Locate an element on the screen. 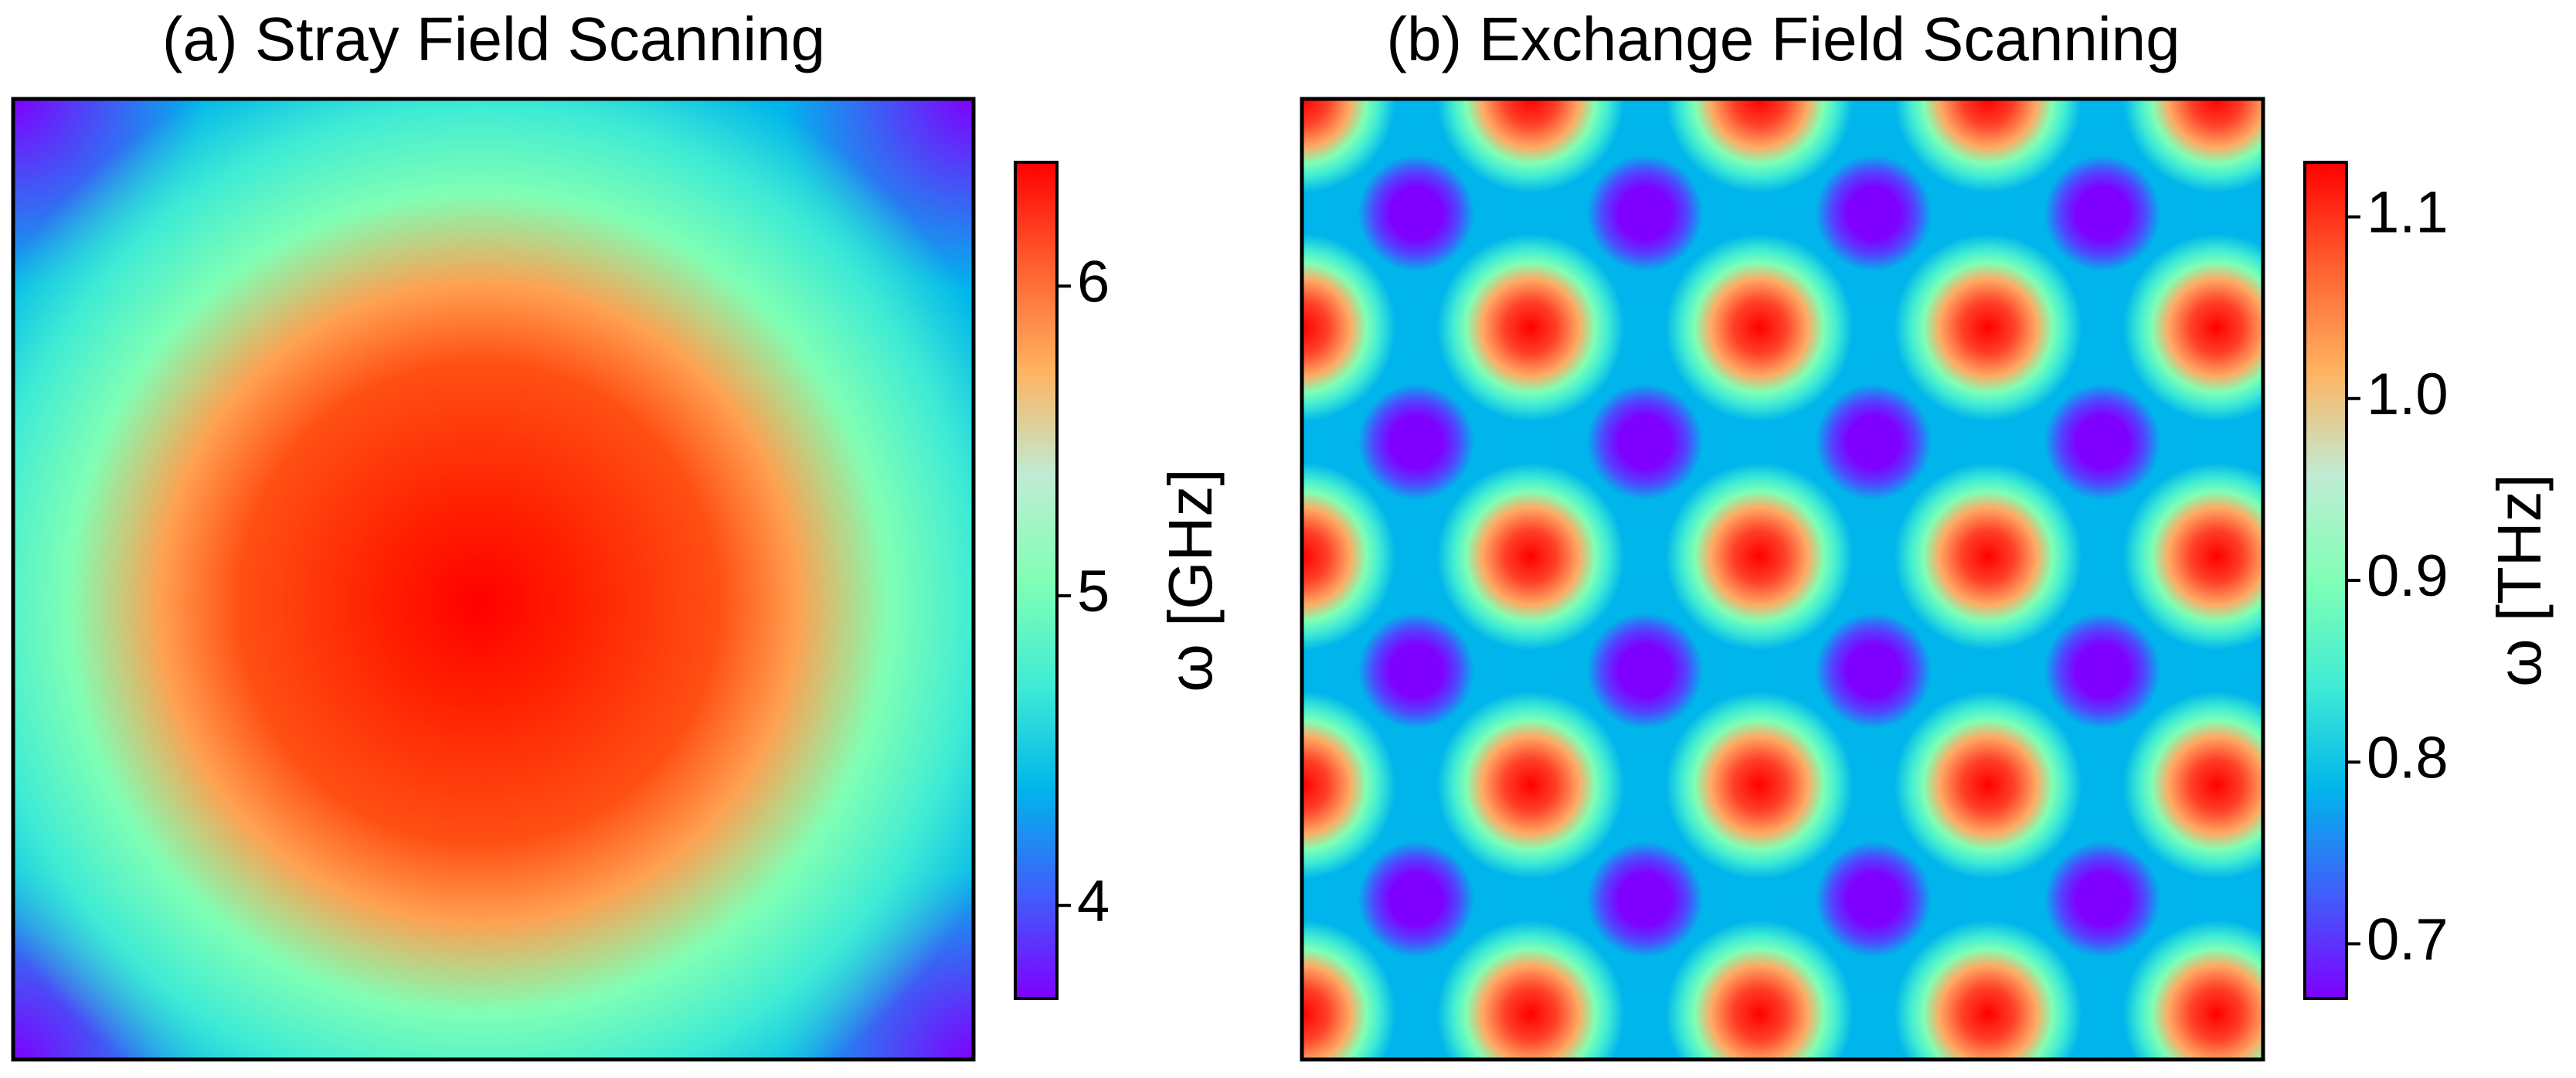 The height and width of the screenshot is (1078, 2576). colorbar-tick-label: 1.0 is located at coordinates (2408, 394).